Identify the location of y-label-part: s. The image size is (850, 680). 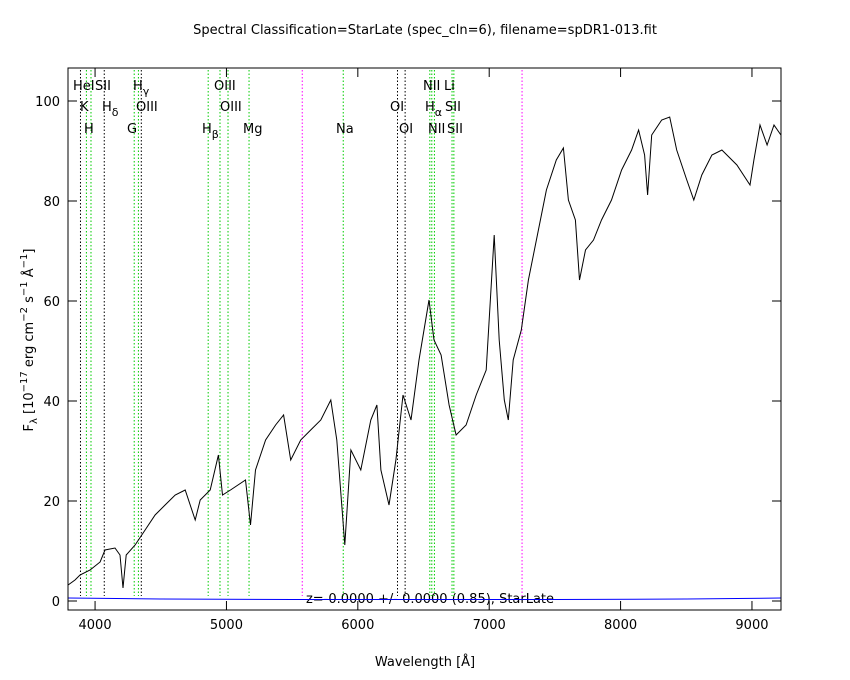
(29, 301).